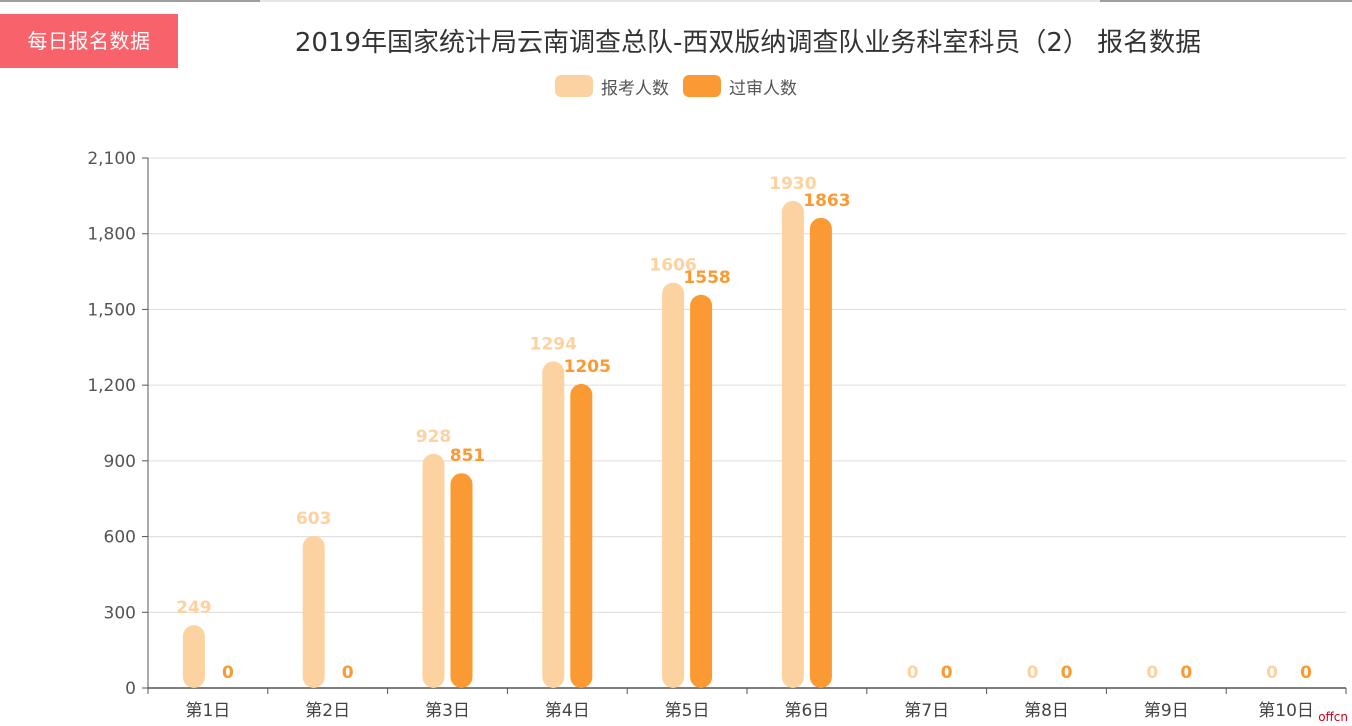  I want to click on legend-swatch-approved, so click(702, 86).